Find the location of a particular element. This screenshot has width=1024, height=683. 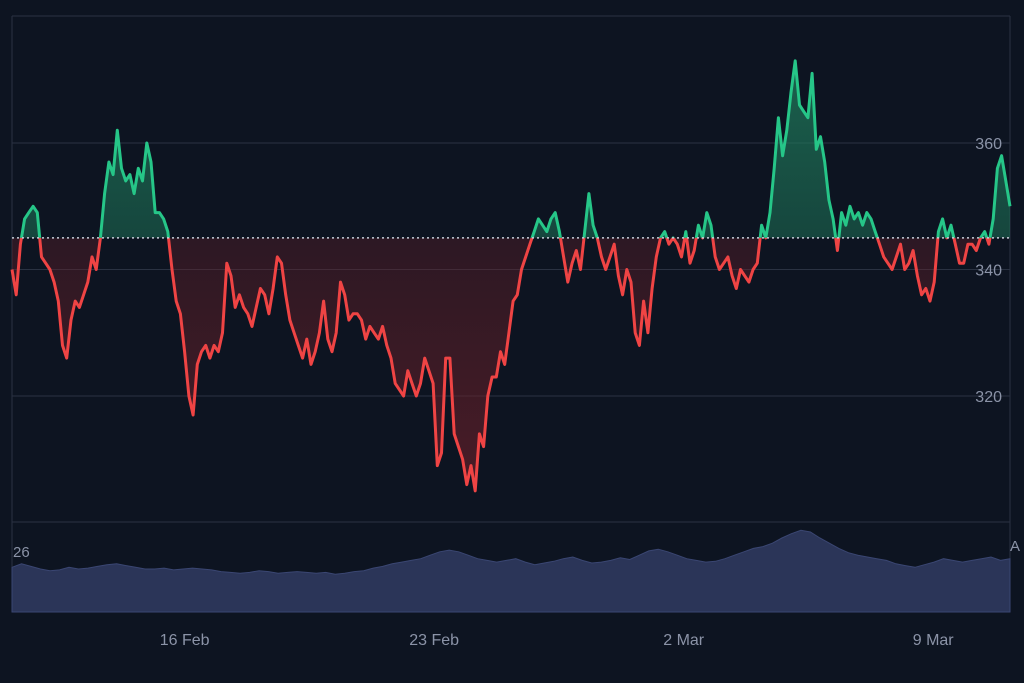

volume-label-left: 26 is located at coordinates (21, 552).